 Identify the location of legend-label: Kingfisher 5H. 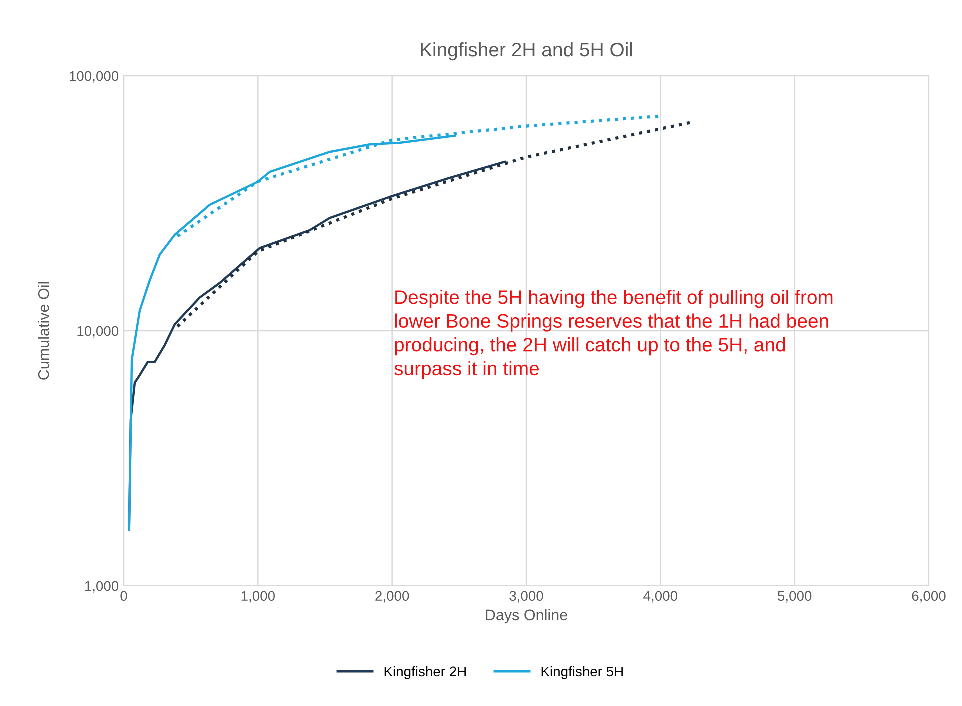
(582, 673).